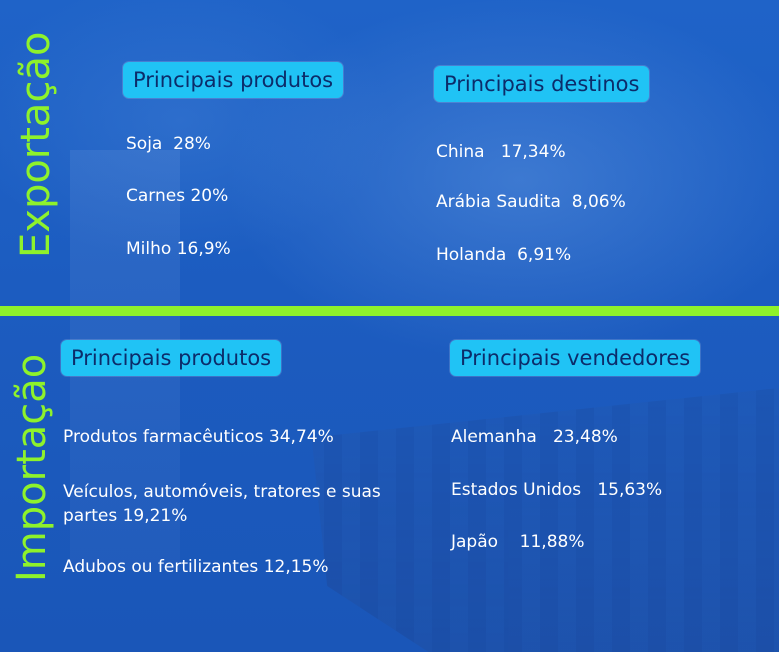 The width and height of the screenshot is (779, 652). What do you see at coordinates (575, 358) in the screenshot?
I see `import-sellers-heading: Principais vendedores` at bounding box center [575, 358].